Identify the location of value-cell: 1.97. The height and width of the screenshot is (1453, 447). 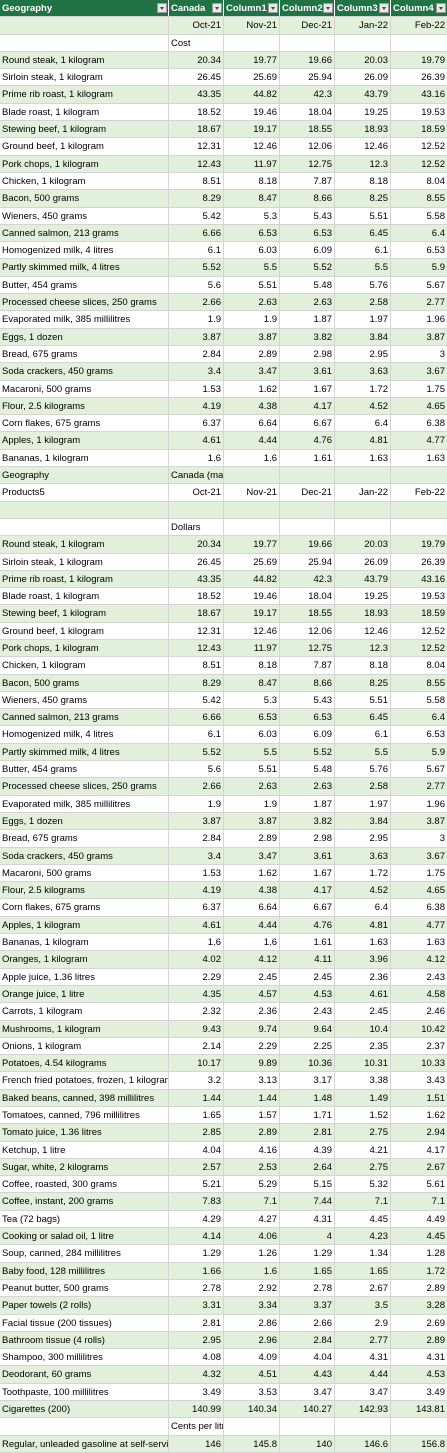
(363, 803).